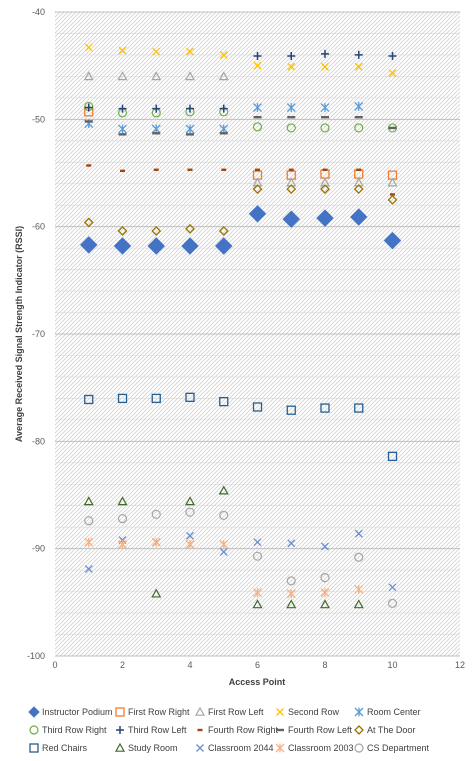 This screenshot has height=761, width=474. I want to click on x-tick-label: 0, so click(54, 665).